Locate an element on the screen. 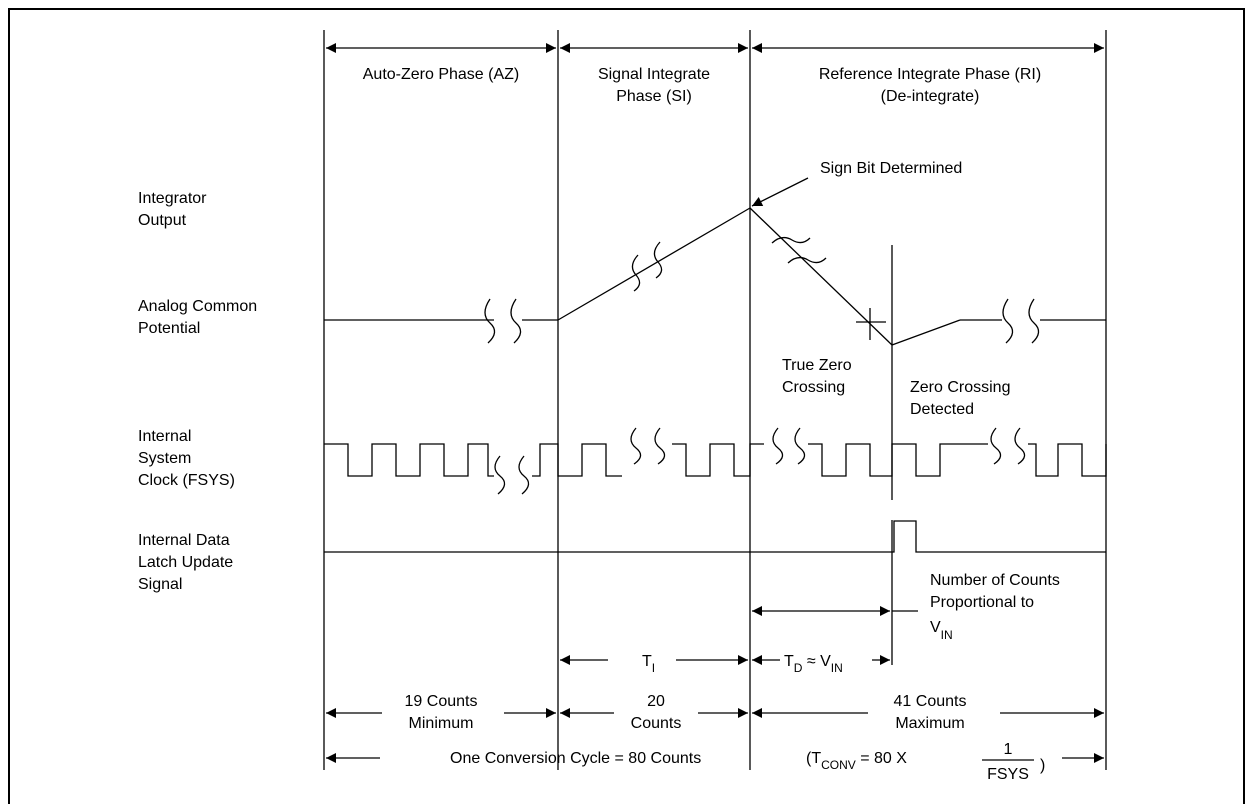 The width and height of the screenshot is (1255, 806). true-zero-label-1: True Zero is located at coordinates (817, 365).